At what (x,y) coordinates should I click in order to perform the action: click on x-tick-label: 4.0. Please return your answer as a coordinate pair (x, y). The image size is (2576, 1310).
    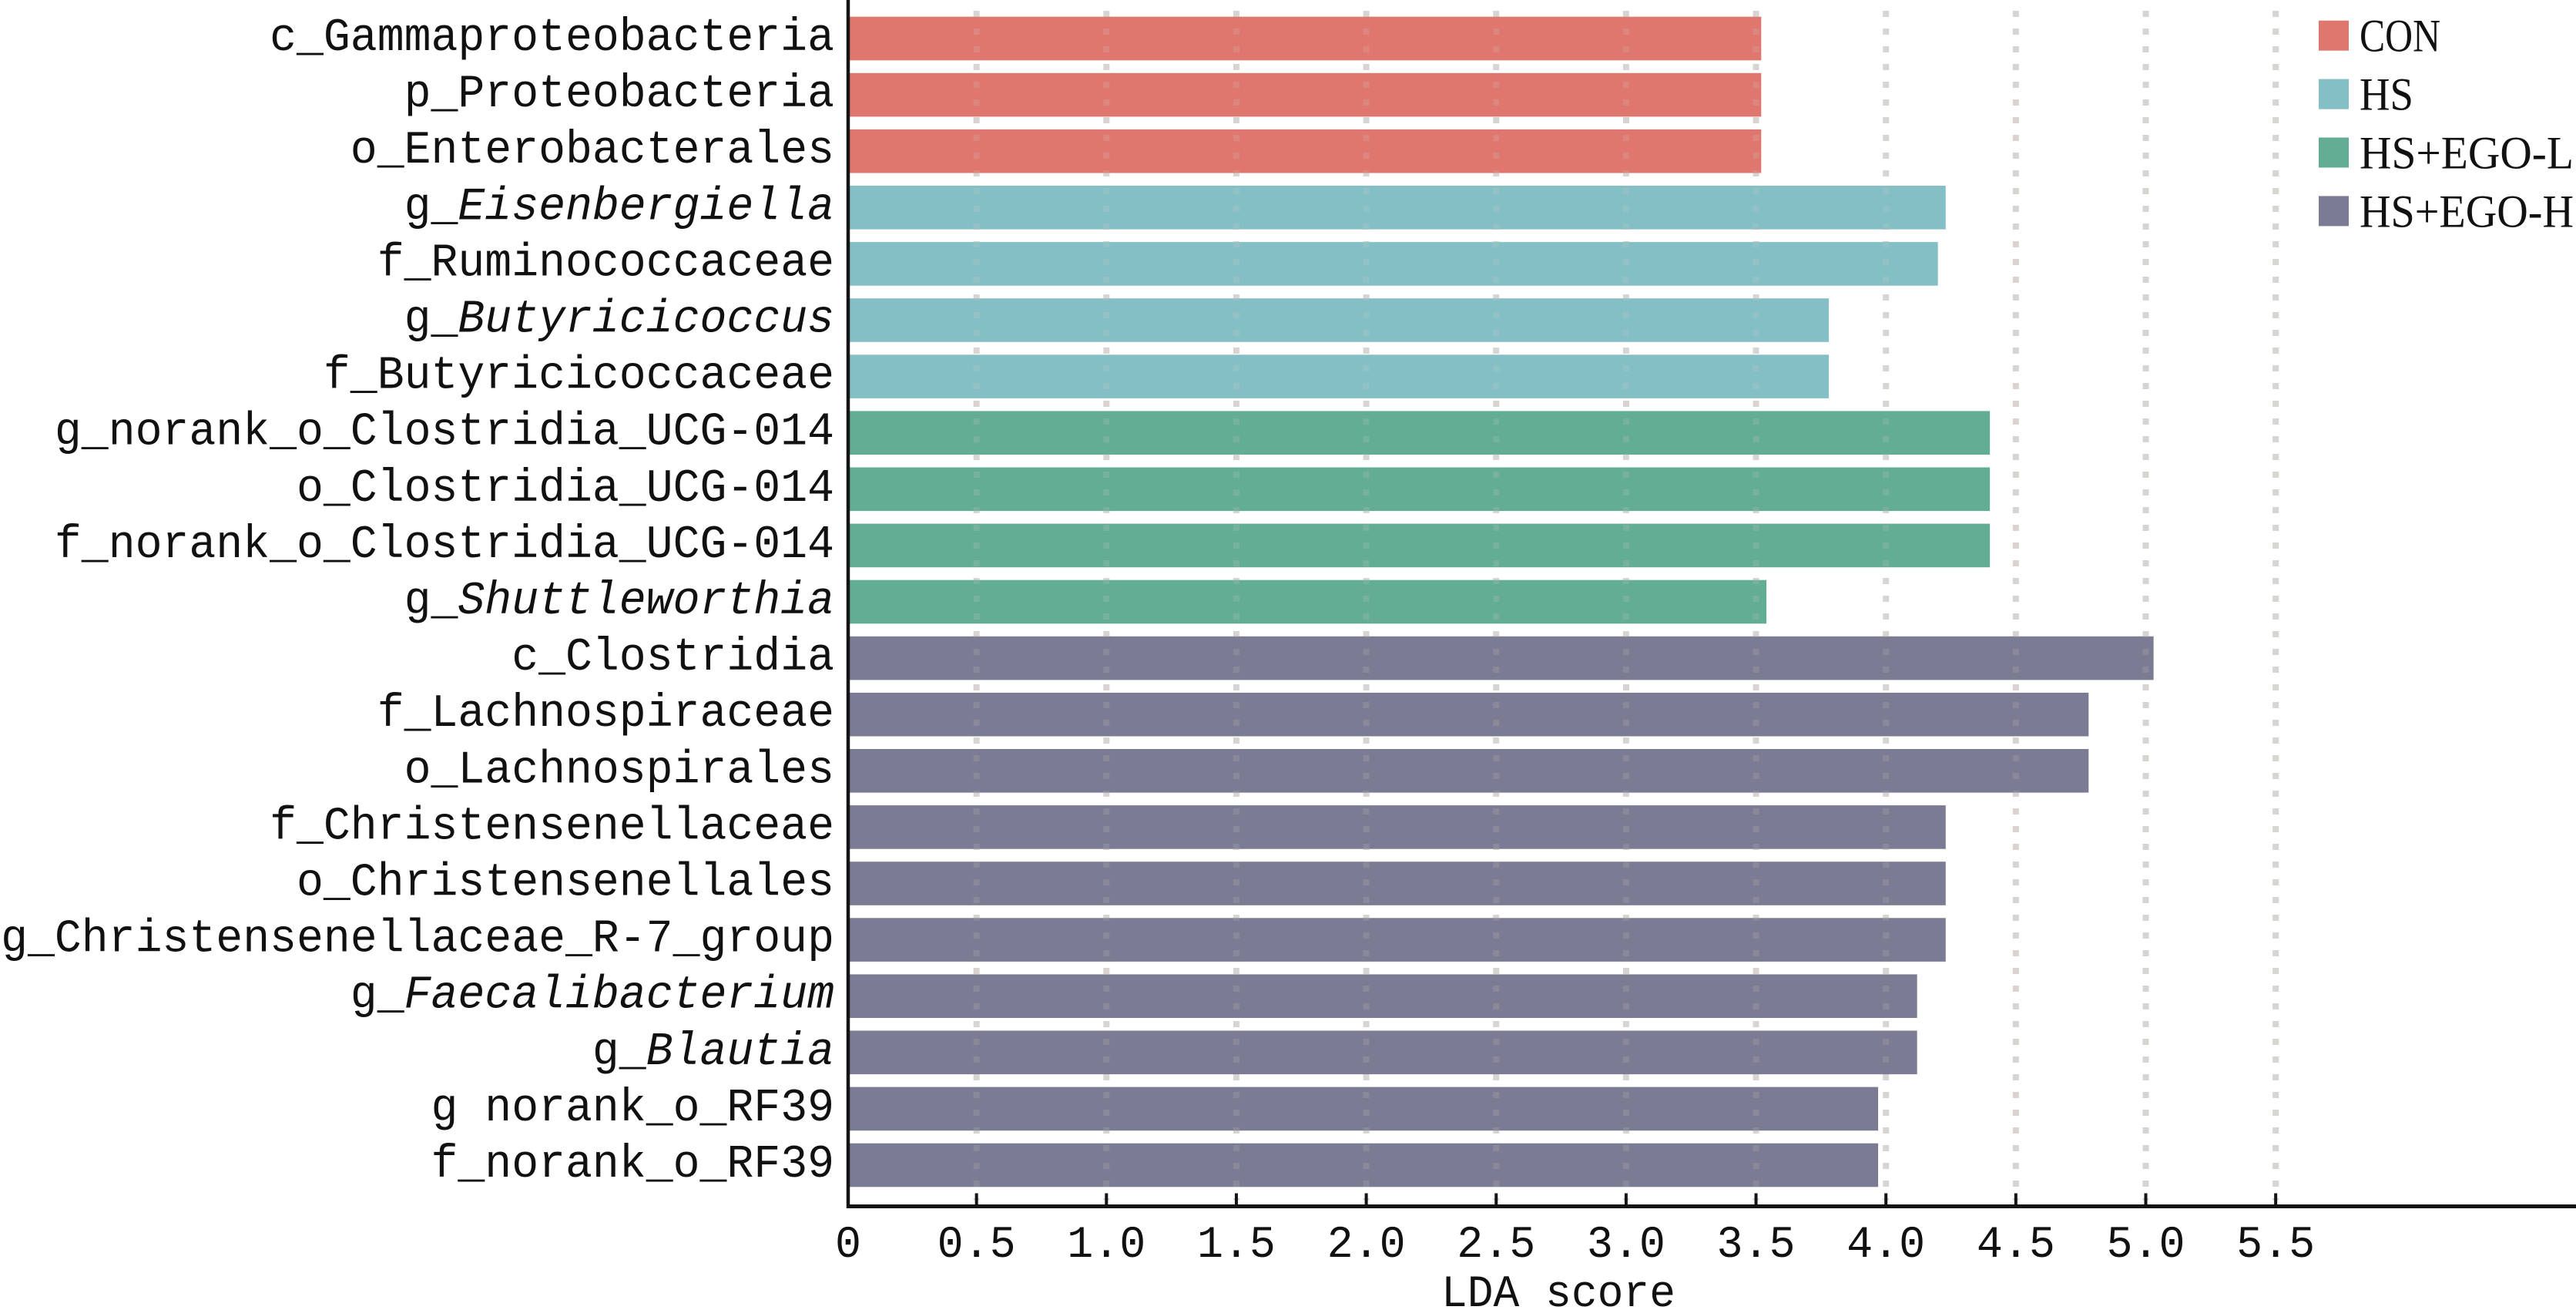
    Looking at the image, I should click on (1885, 1246).